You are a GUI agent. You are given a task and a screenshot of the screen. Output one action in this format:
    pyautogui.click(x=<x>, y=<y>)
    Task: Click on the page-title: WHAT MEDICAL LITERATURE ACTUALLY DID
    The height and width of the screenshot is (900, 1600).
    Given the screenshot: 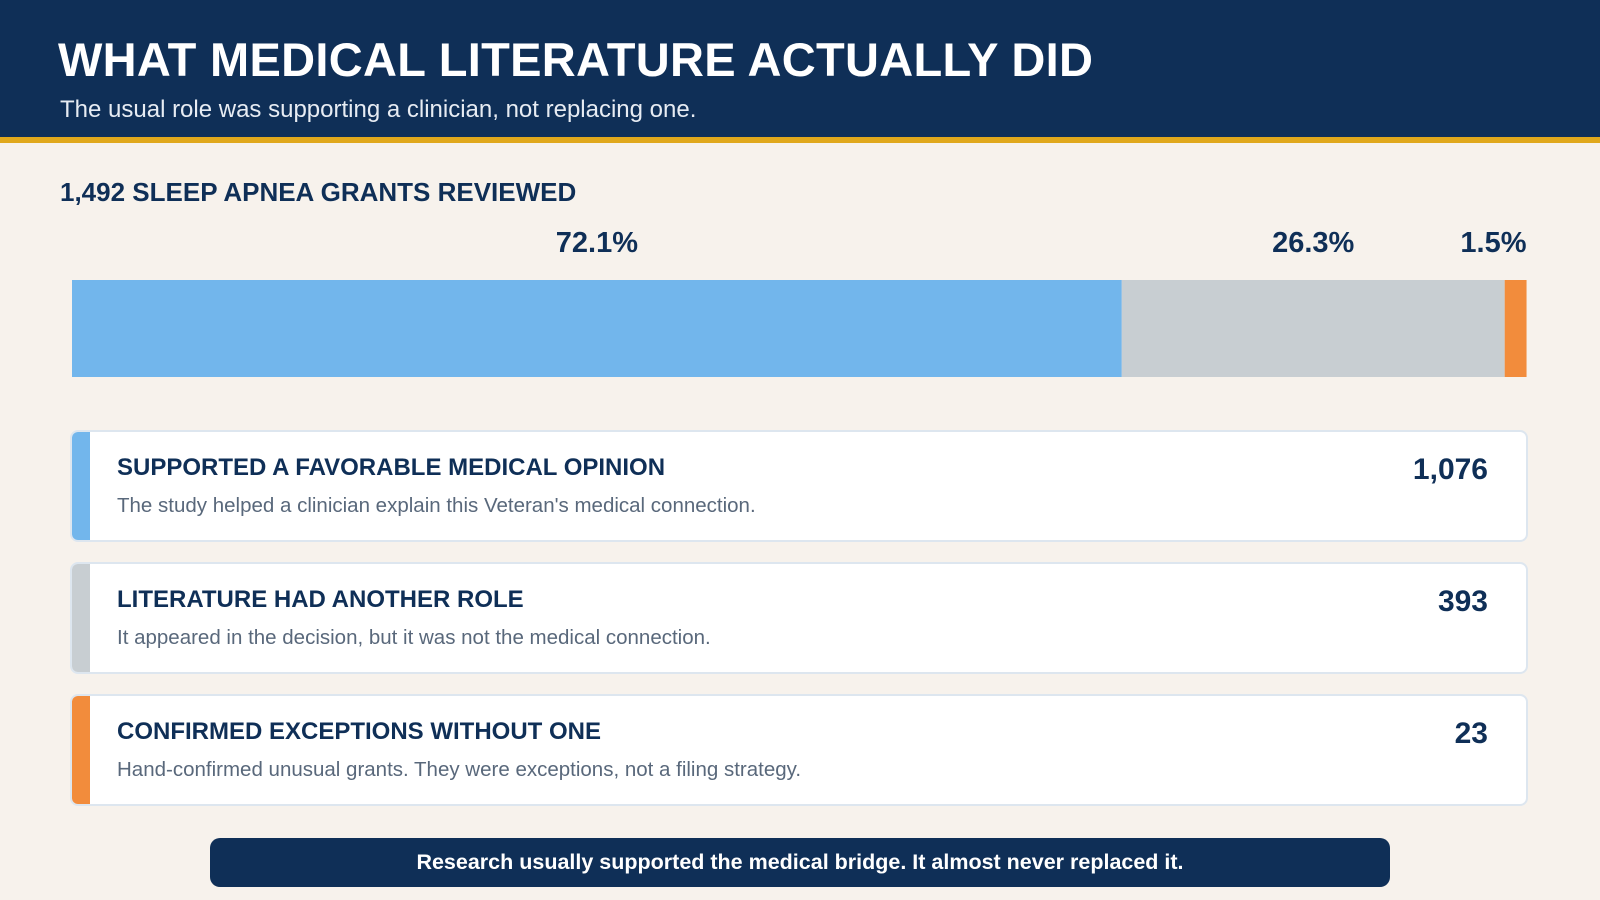 What is the action you would take?
    pyautogui.click(x=576, y=59)
    